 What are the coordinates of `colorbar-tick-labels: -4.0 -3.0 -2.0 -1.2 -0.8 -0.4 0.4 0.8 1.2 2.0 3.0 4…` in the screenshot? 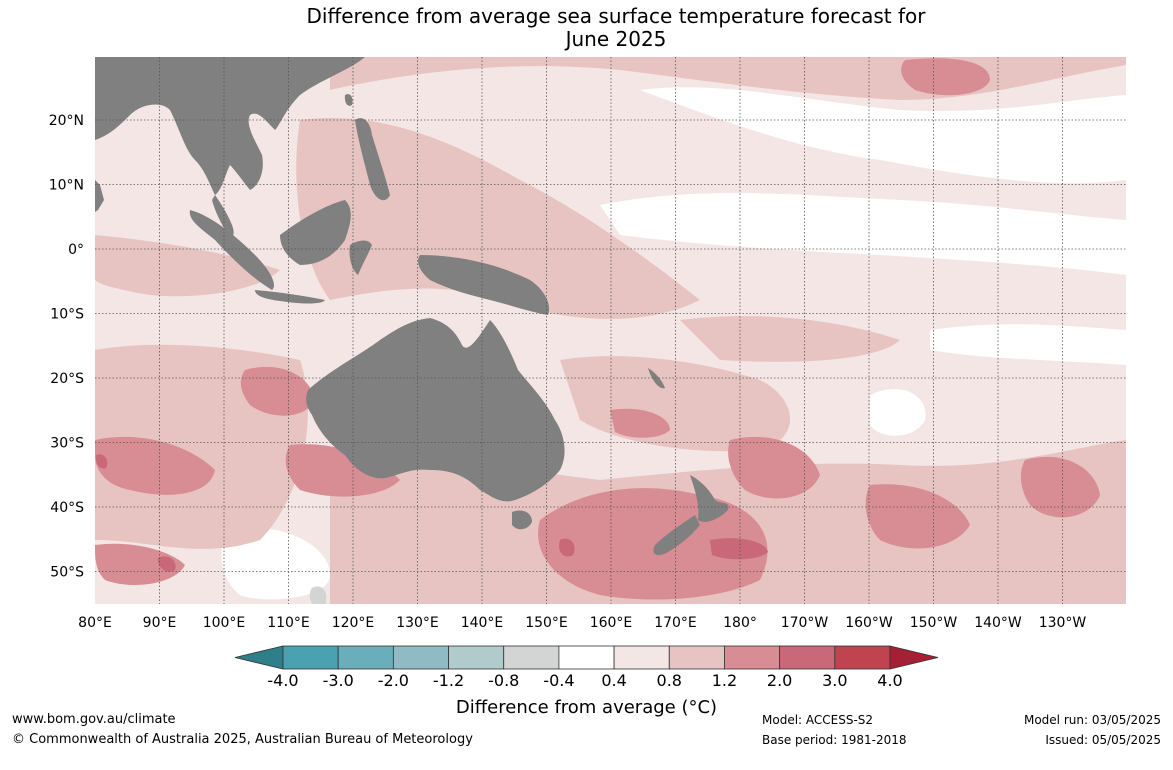 It's located at (584, 680).